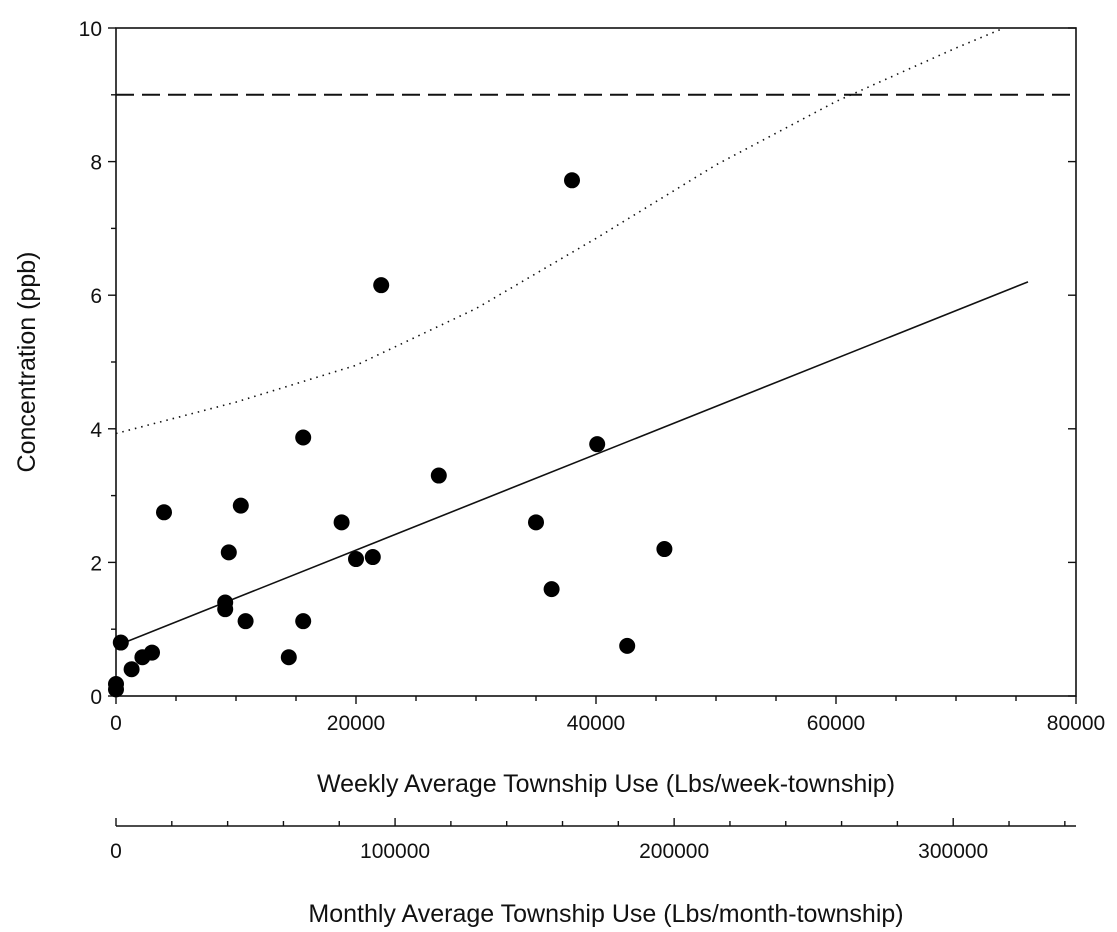 The height and width of the screenshot is (932, 1117). I want to click on y-axis-label: Concentration (ppb), so click(27, 362).